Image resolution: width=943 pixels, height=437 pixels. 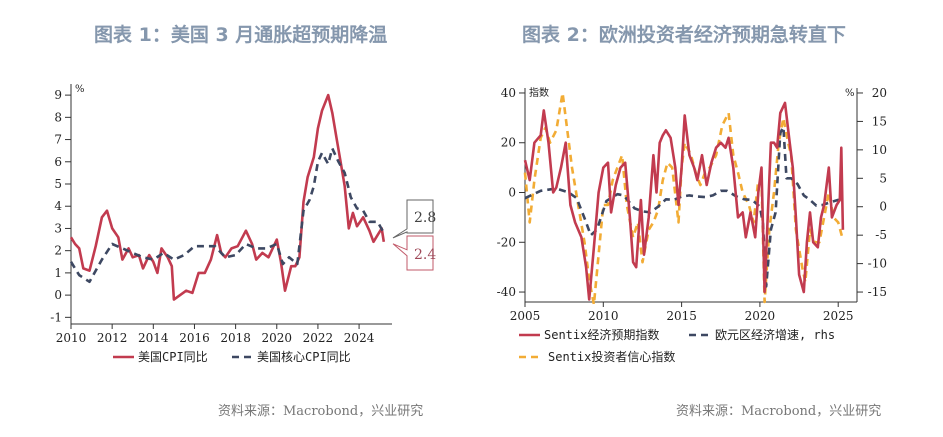 I want to click on y2-tick-label: 20, so click(x=879, y=93).